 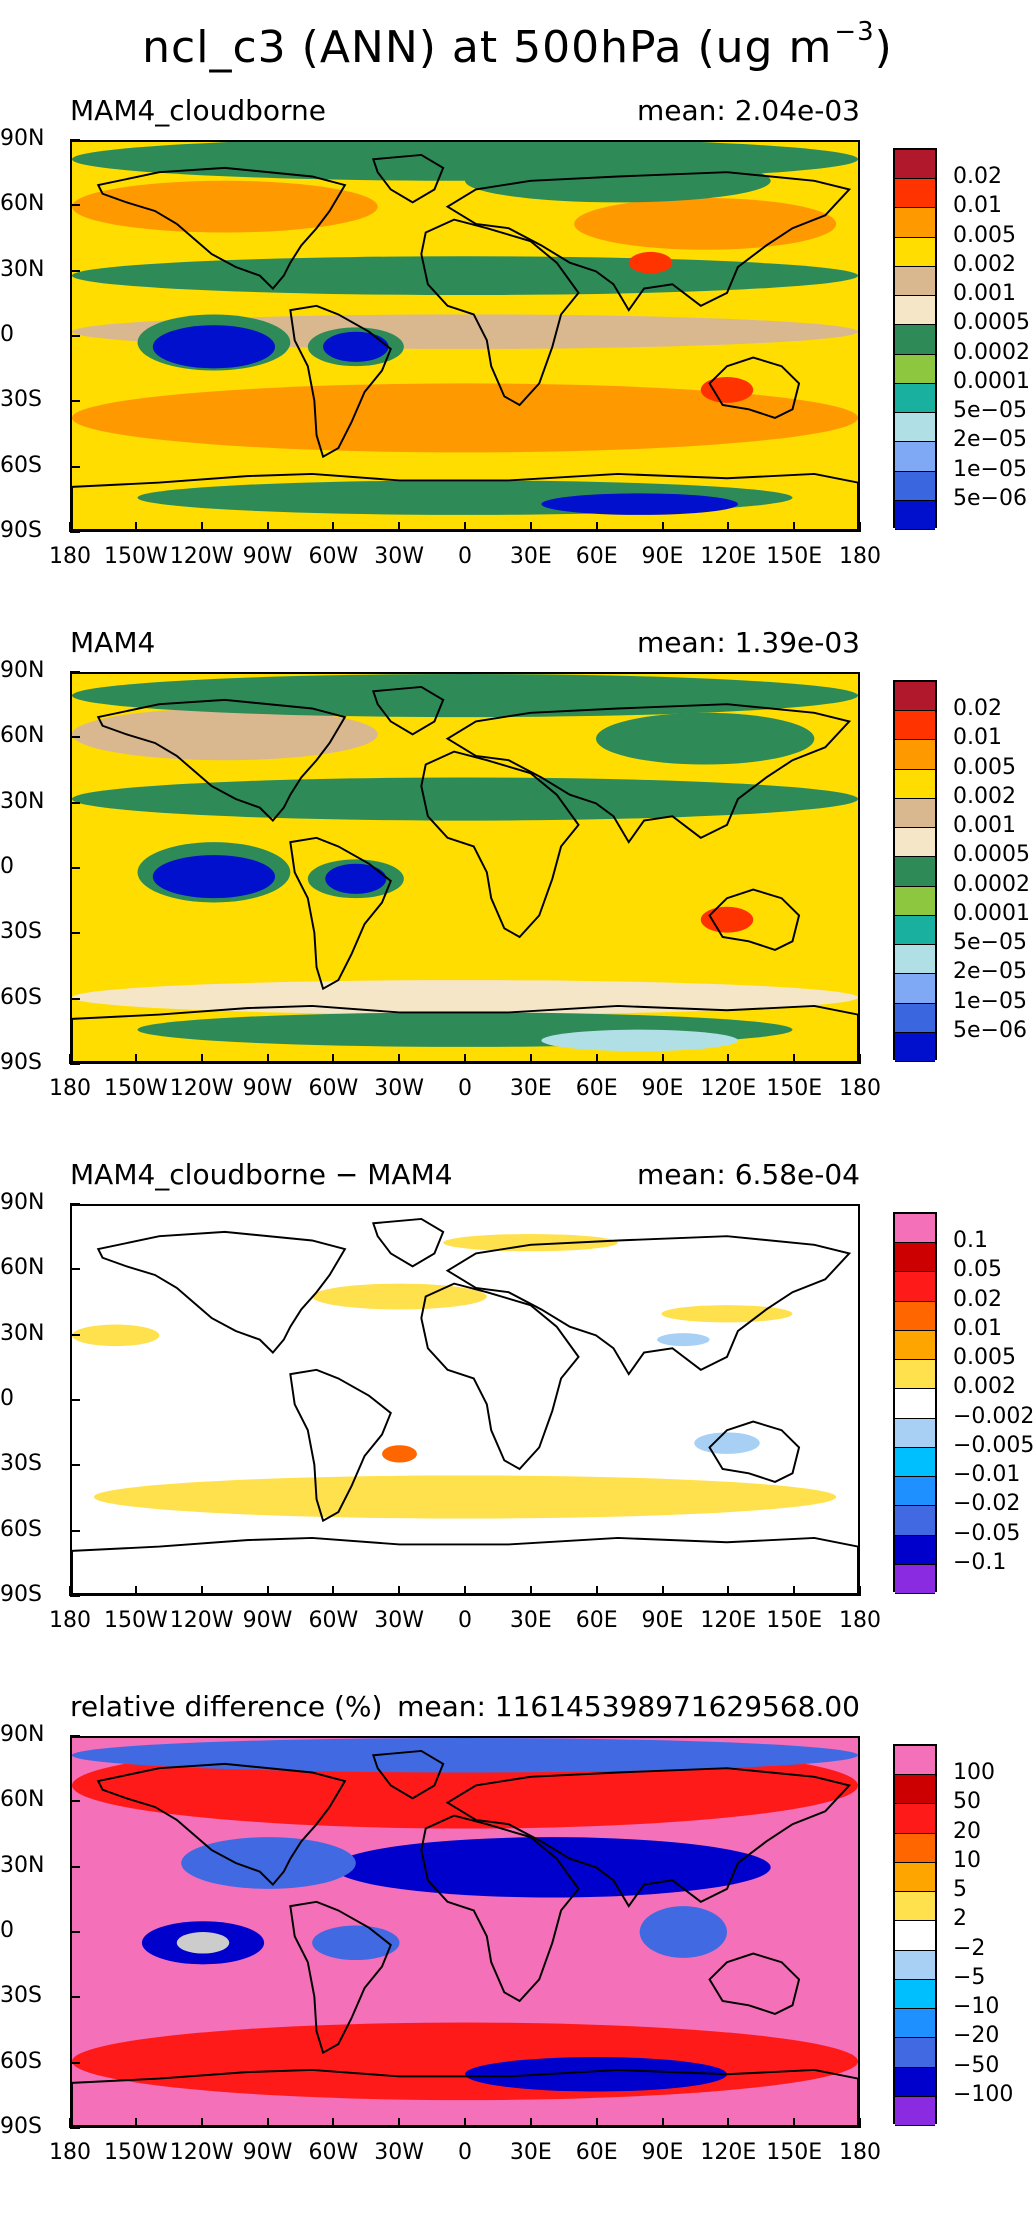 What do you see at coordinates (639, 504) in the screenshot?
I see `antarctic-min` at bounding box center [639, 504].